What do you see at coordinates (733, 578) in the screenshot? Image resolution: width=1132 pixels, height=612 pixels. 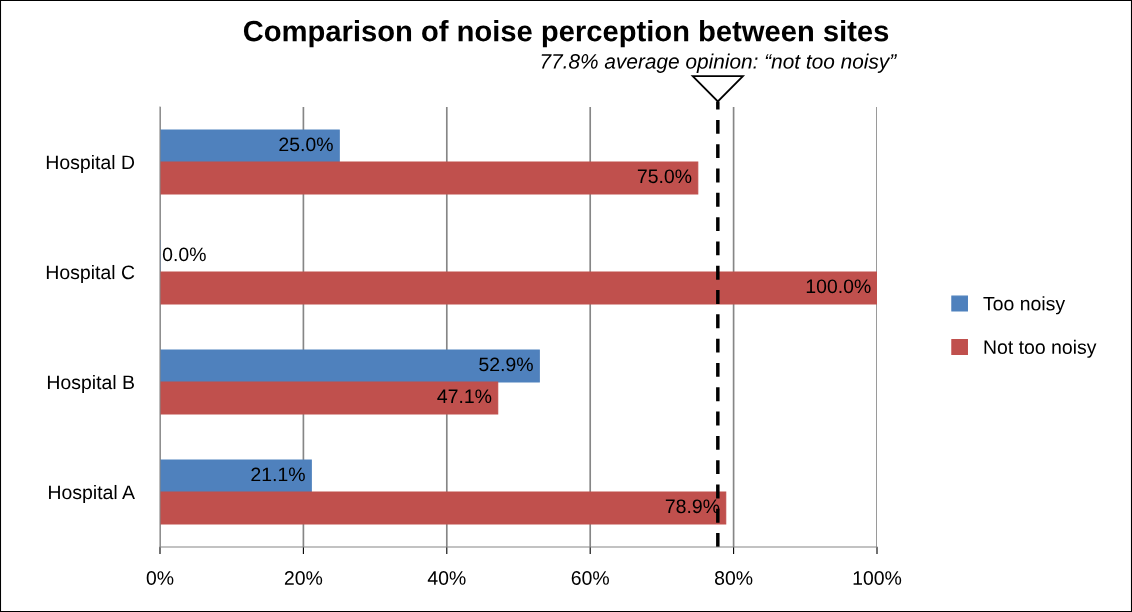 I see `x-tick-label: 80%` at bounding box center [733, 578].